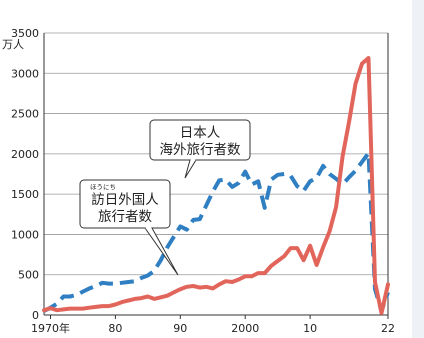  I want to click on x-tick-label: 22, so click(388, 328).